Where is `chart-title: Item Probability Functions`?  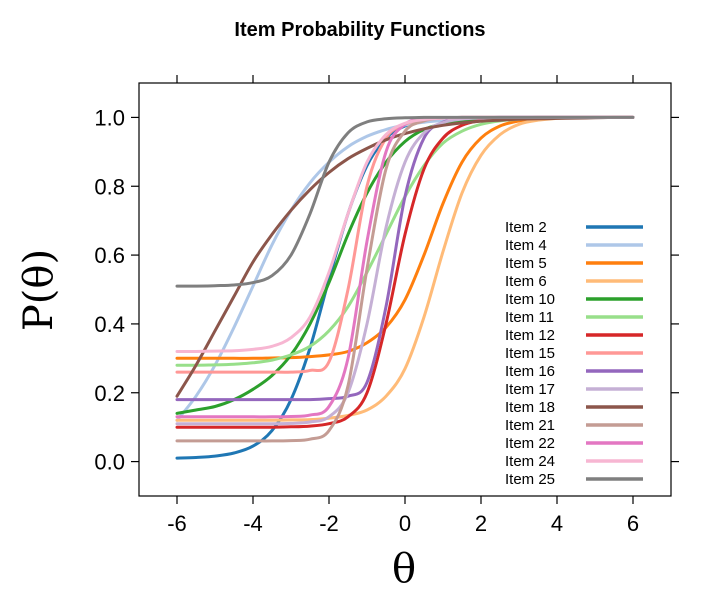 chart-title: Item Probability Functions is located at coordinates (359, 30).